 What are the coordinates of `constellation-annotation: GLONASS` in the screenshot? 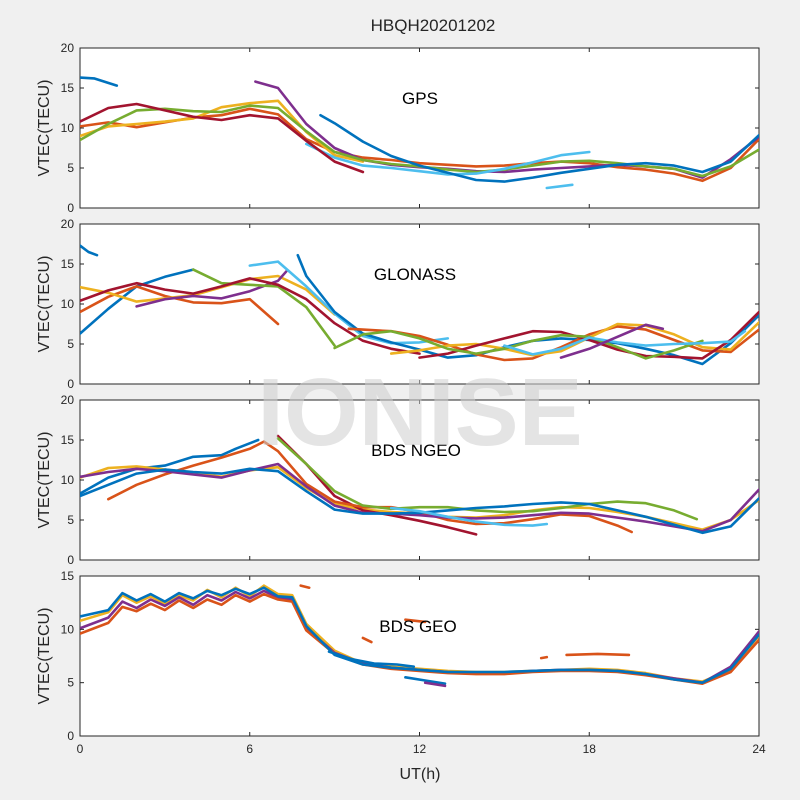 It's located at (415, 274).